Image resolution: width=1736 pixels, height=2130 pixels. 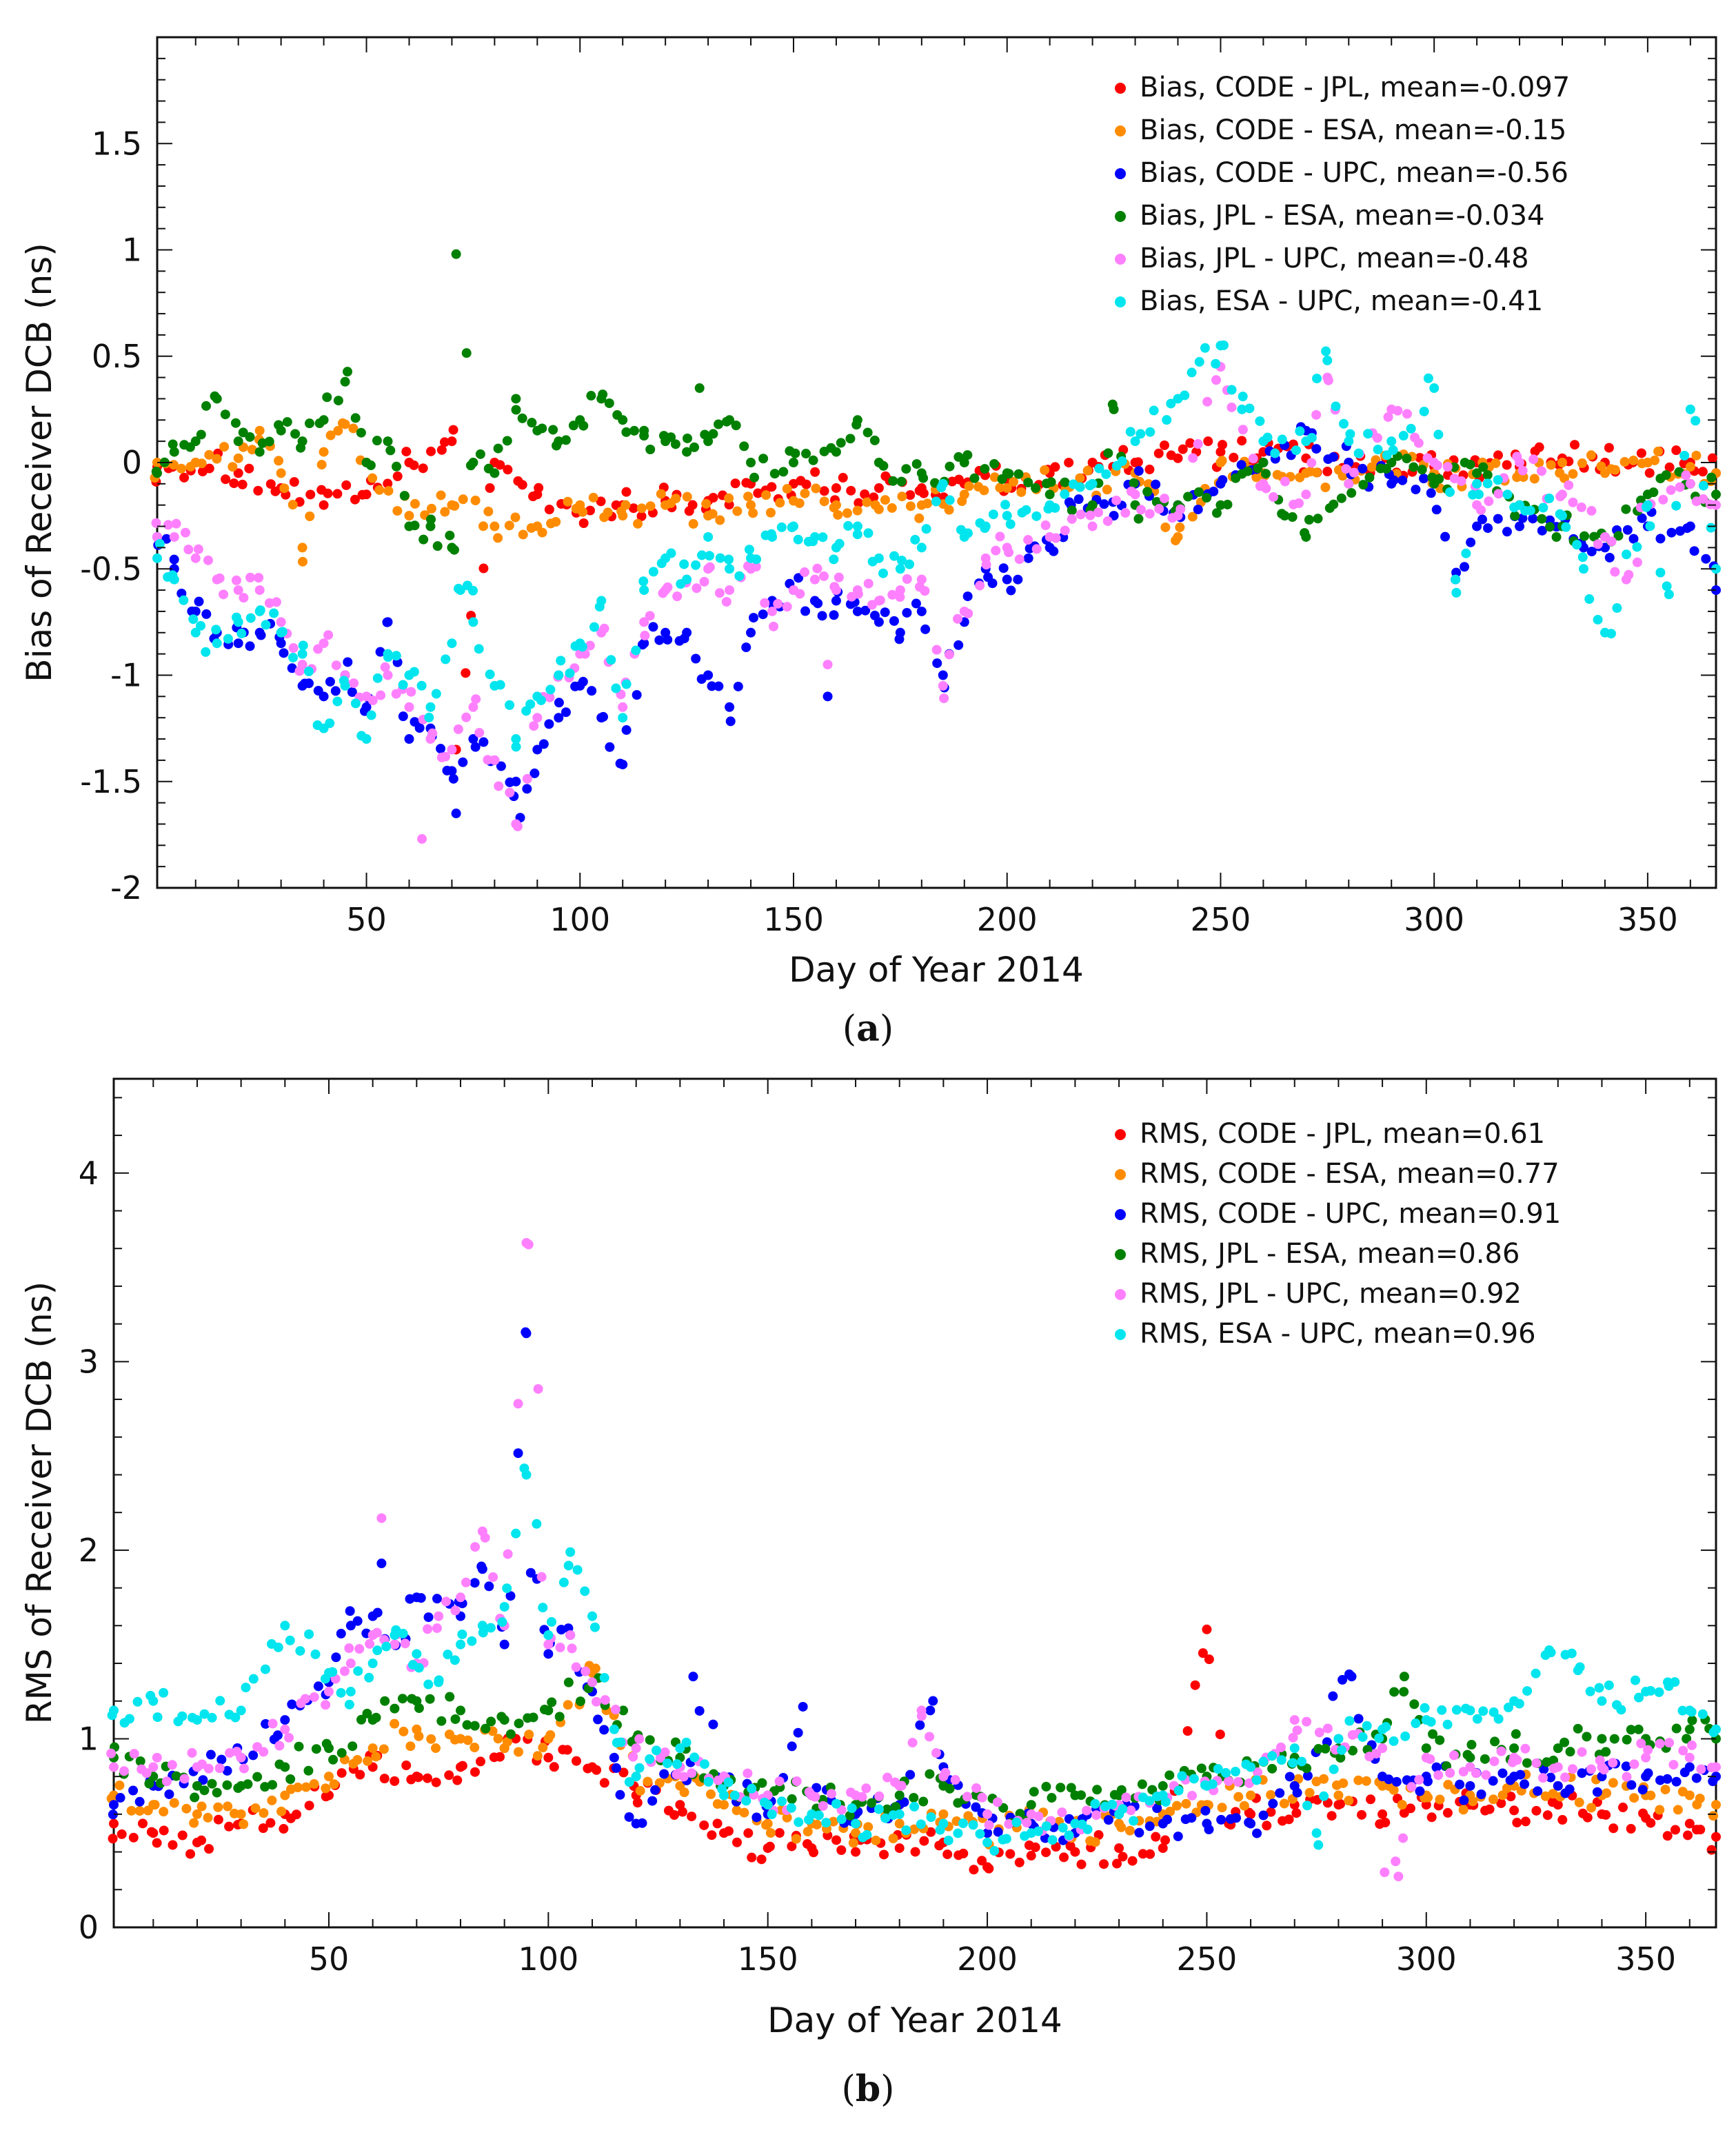 I want to click on x-tick-label: 350, so click(x=1645, y=1959).